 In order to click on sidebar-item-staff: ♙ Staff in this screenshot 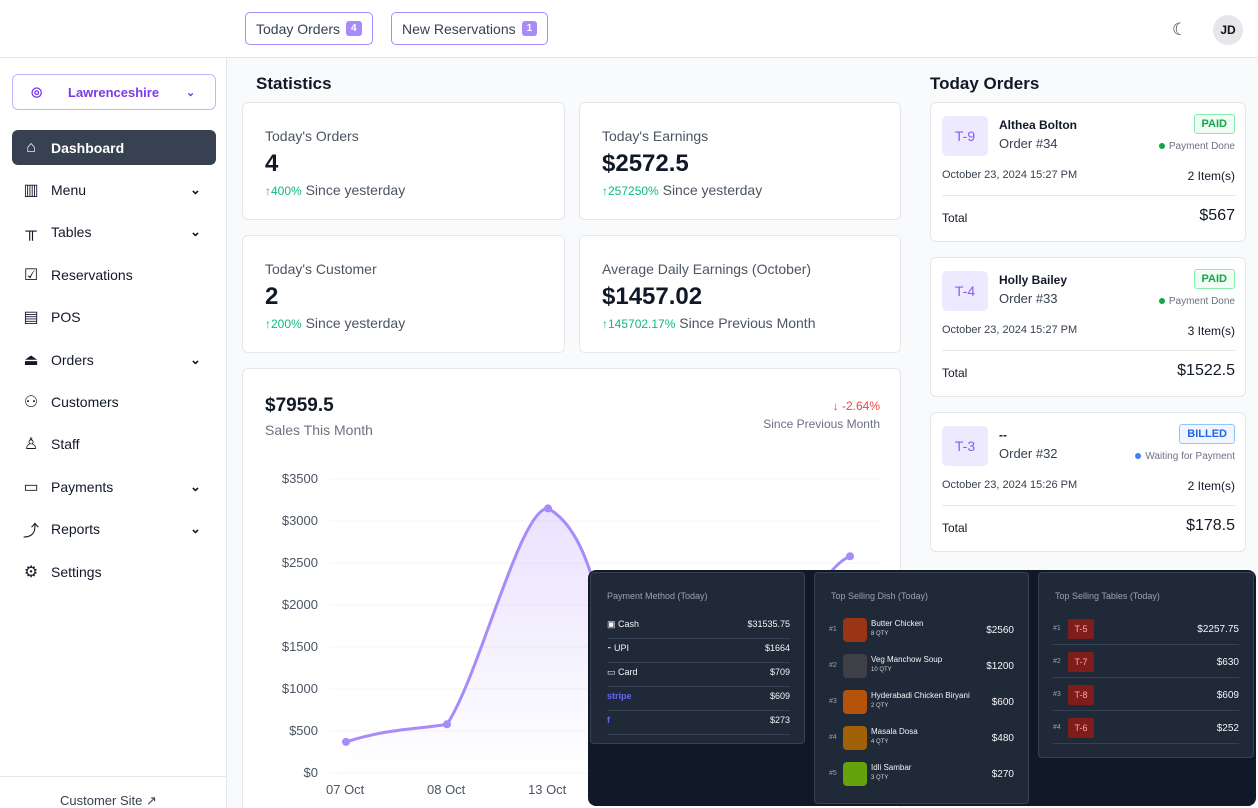, I will do `click(114, 444)`.